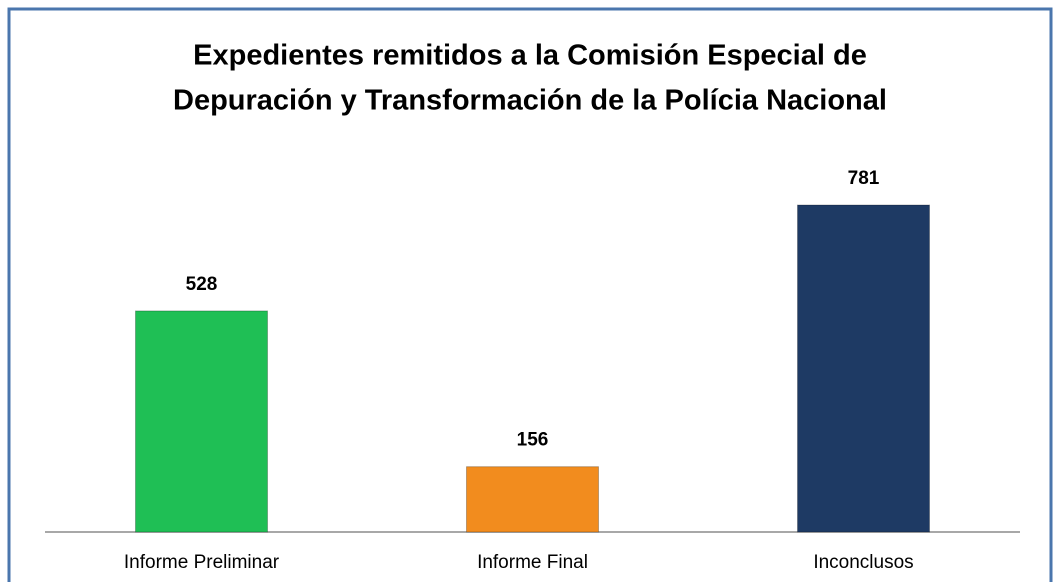 The image size is (1060, 582). What do you see at coordinates (863, 562) in the screenshot?
I see `x-tick-label: Inconclusos` at bounding box center [863, 562].